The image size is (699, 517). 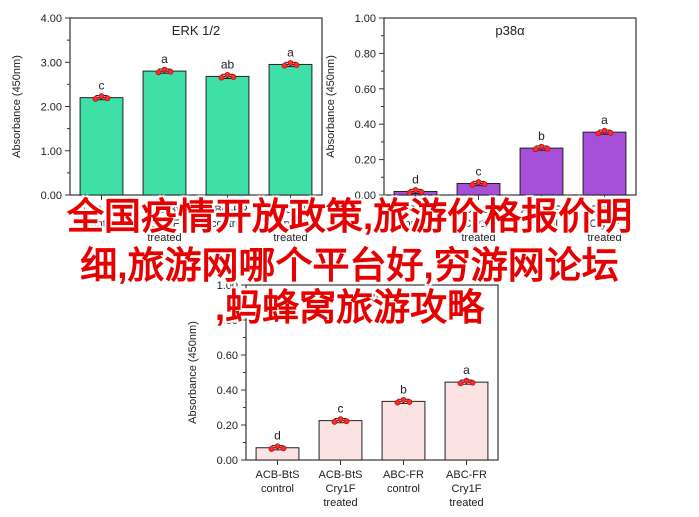 What do you see at coordinates (349, 216) in the screenshot?
I see `overlay-line-1: 全国疫情开放政策,旅游价格报价明` at bounding box center [349, 216].